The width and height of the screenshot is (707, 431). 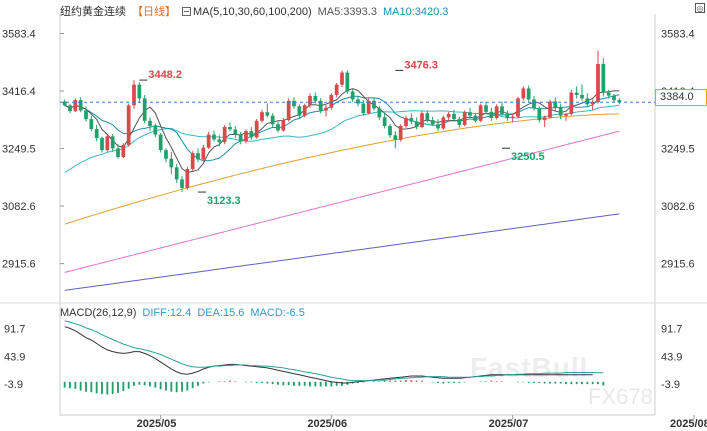 What do you see at coordinates (347, 12) in the screenshot?
I see `ma5-value: MA5:3393.3` at bounding box center [347, 12].